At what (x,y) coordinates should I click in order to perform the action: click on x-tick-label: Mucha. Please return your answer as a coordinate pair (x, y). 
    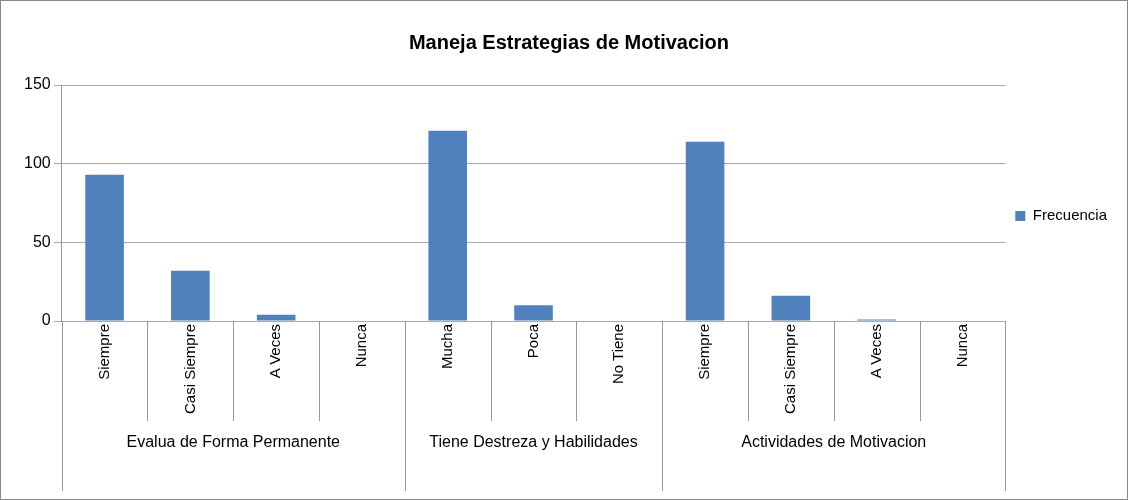
    Looking at the image, I should click on (446, 346).